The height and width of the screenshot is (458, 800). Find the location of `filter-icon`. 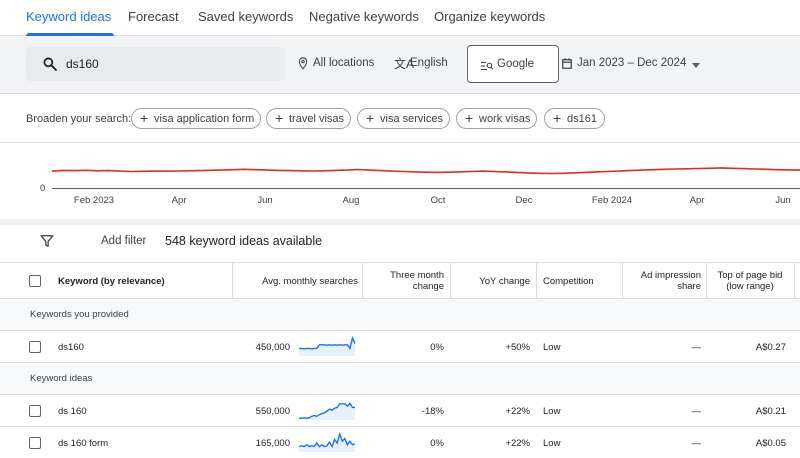

filter-icon is located at coordinates (47, 242).